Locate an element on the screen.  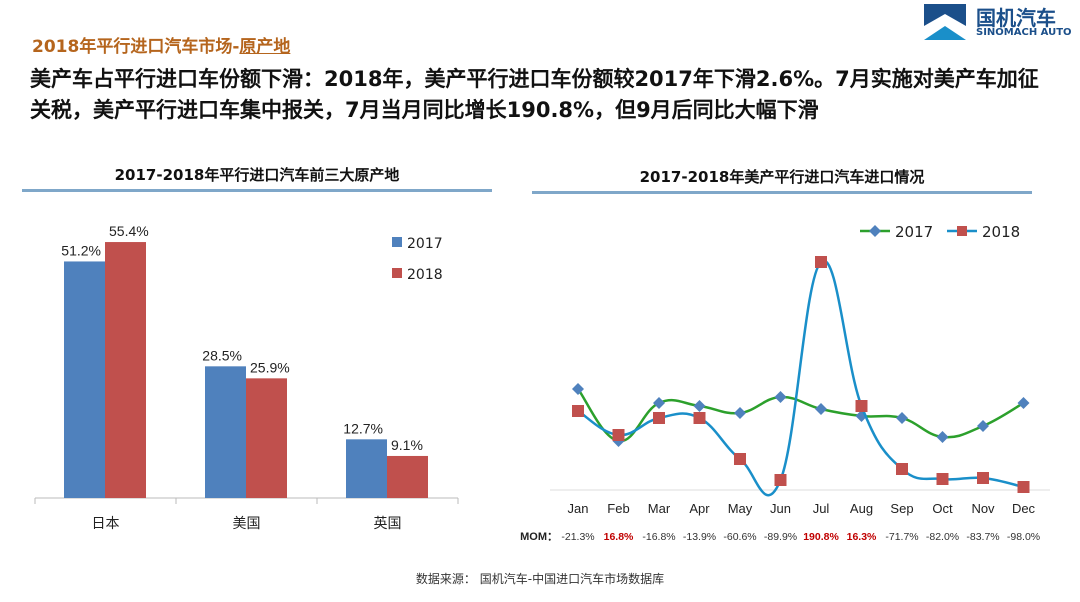
section-title-prefix: 2018年平行进口汽车市场- is located at coordinates (136, 47).